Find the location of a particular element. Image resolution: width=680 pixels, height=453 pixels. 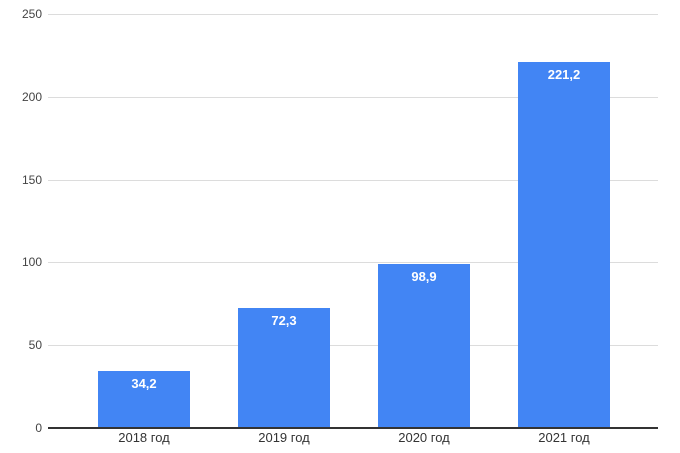

x-axis-tick-label: 2019 год is located at coordinates (284, 437).